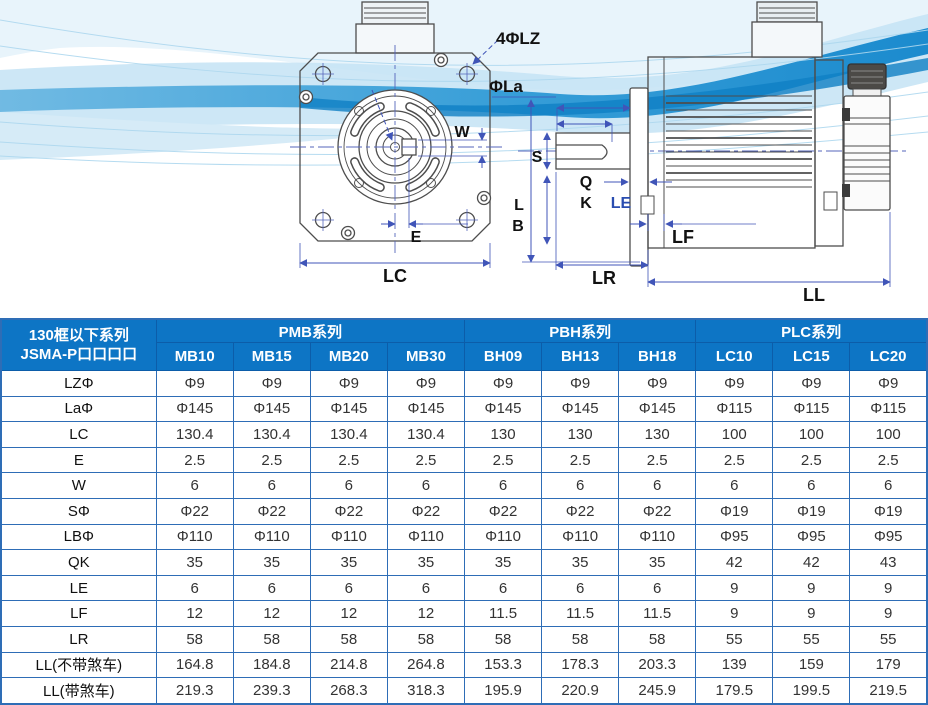 This screenshot has height=705, width=928. What do you see at coordinates (811, 356) in the screenshot?
I see `model-column-header: LC15` at bounding box center [811, 356].